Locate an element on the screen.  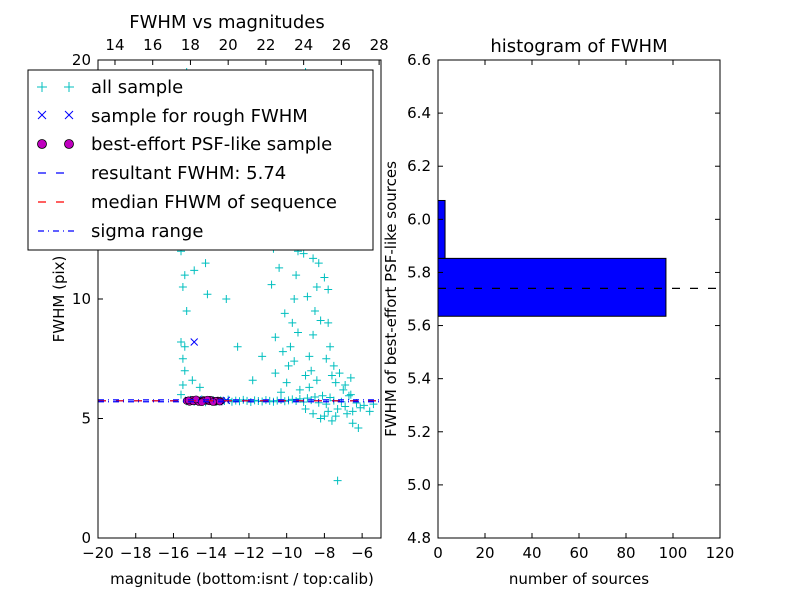
x-tick-label: −6 is located at coordinates (362, 553).